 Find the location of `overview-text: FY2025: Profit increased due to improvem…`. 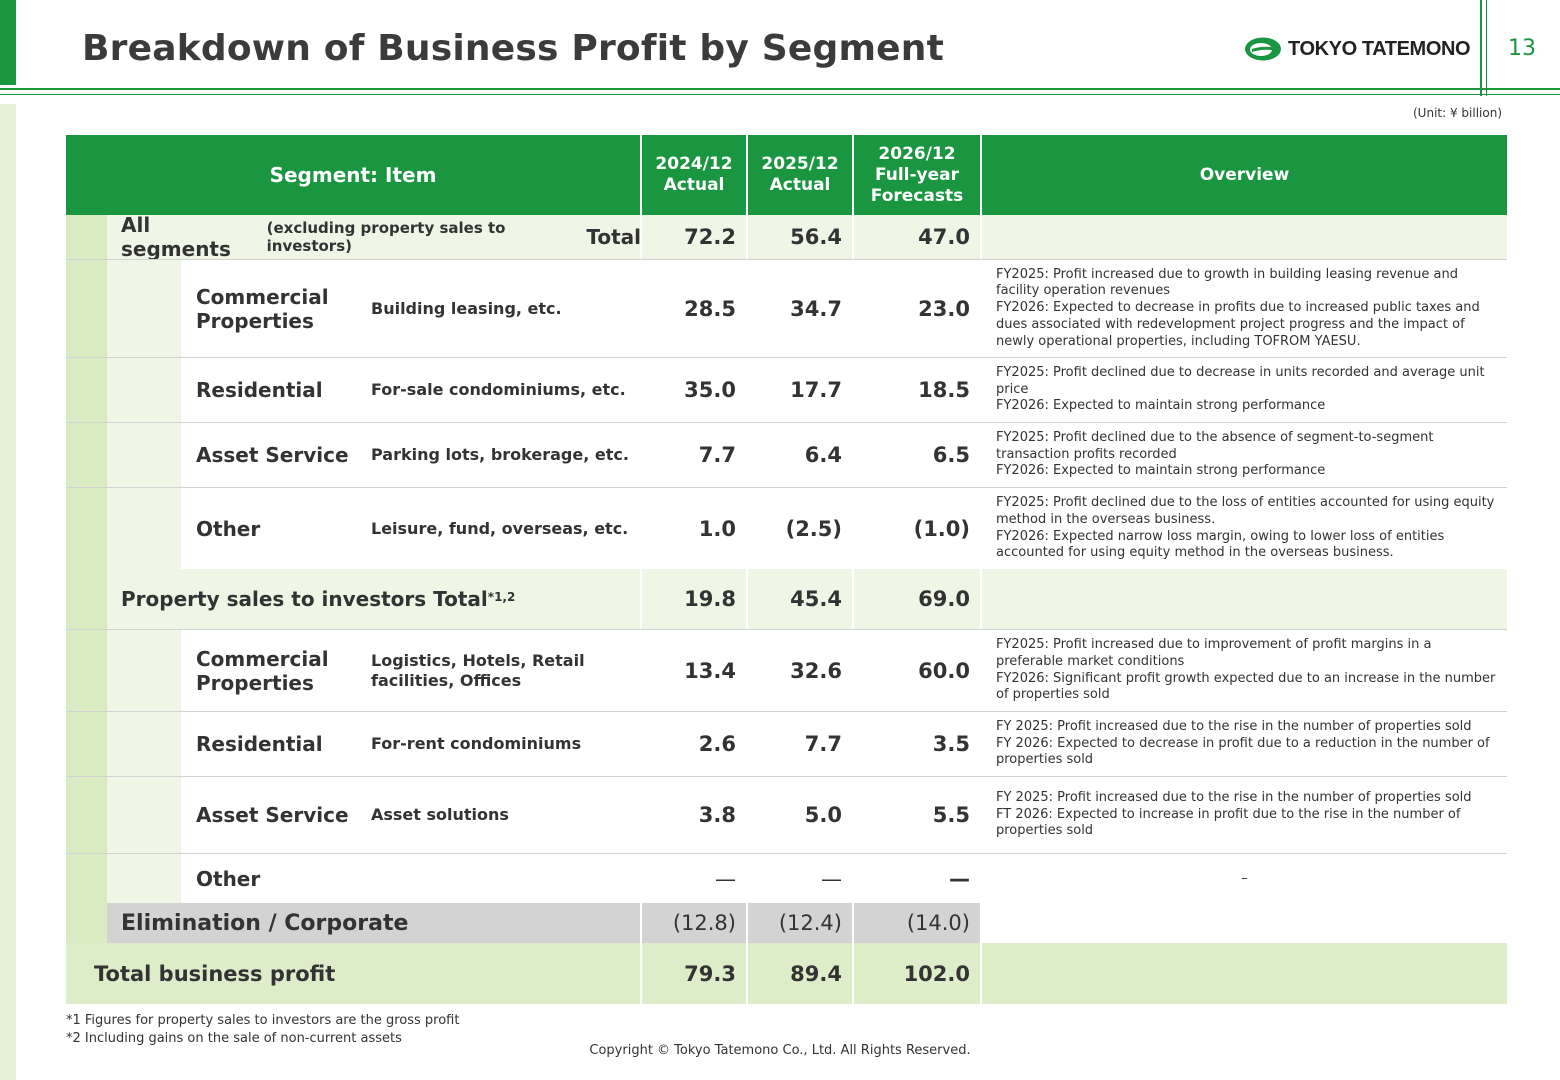

overview-text: FY2025: Profit increased due to improvem… is located at coordinates (1246, 669).